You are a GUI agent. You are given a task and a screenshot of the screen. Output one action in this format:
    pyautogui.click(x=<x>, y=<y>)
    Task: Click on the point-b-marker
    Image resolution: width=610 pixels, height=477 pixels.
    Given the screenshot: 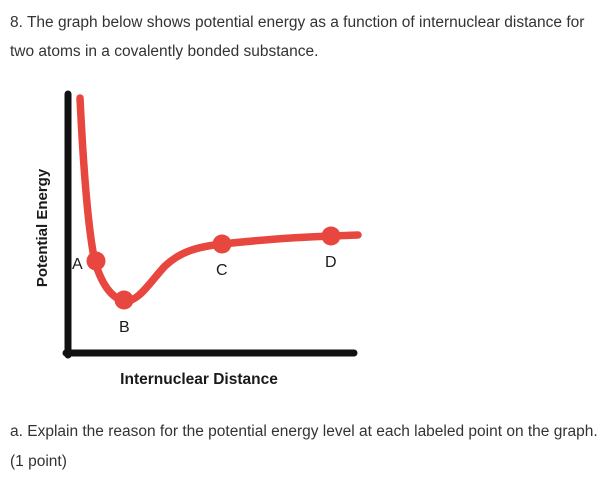 What is the action you would take?
    pyautogui.click(x=124, y=300)
    